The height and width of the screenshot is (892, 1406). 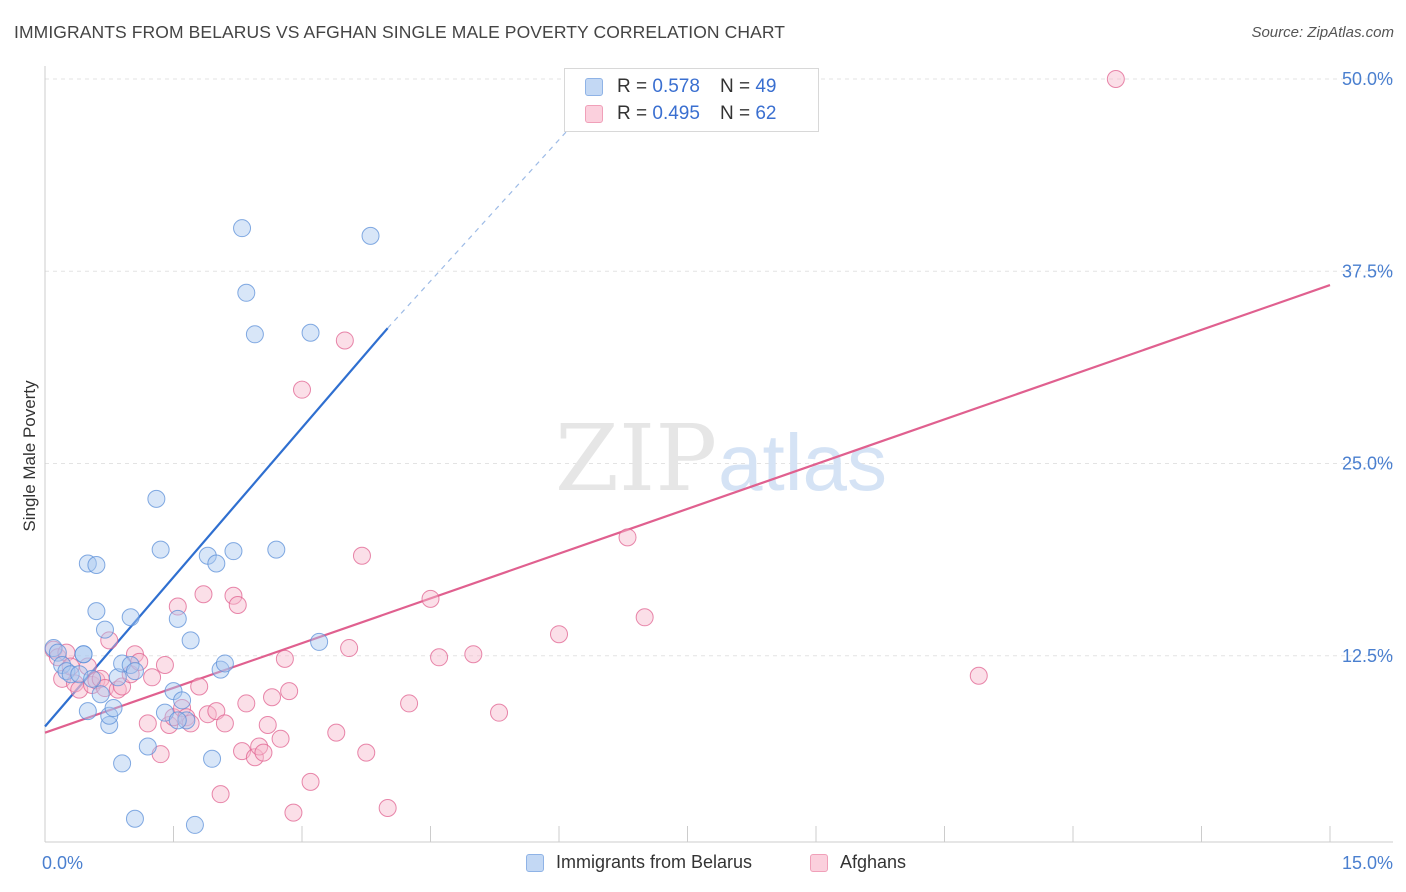 I want to click on r-value: 0.495, so click(x=676, y=113).